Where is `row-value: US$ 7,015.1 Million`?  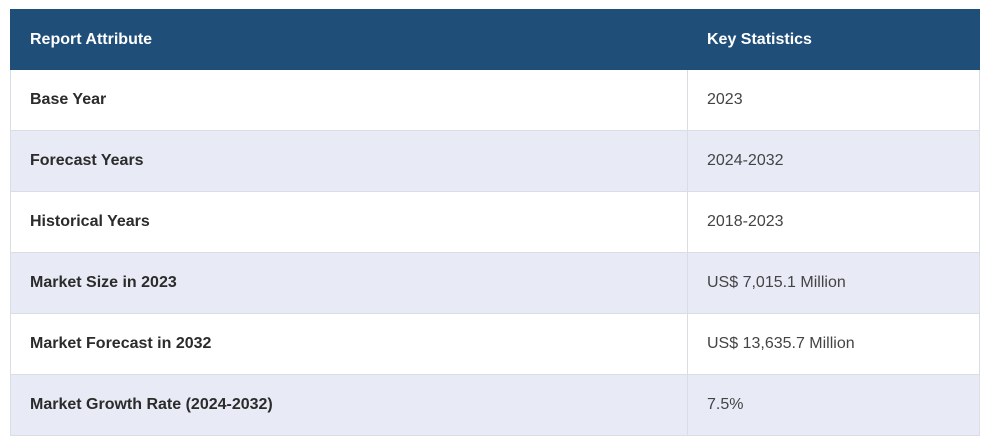 row-value: US$ 7,015.1 Million is located at coordinates (833, 283).